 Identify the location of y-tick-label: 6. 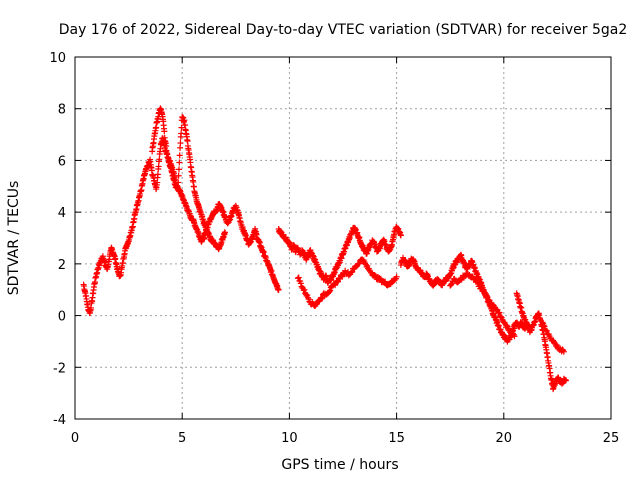
(62, 161).